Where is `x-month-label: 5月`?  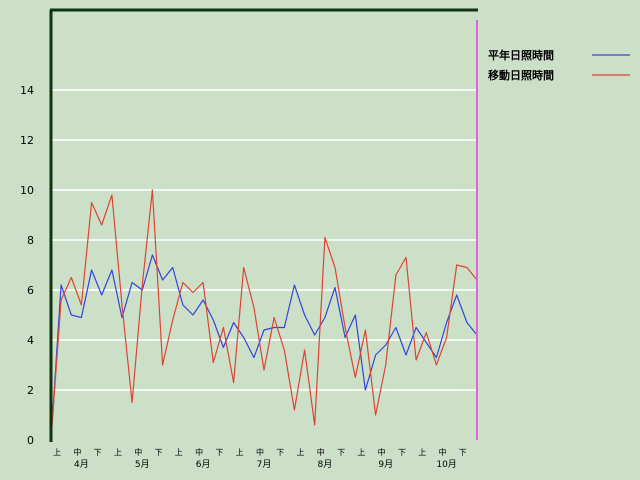
x-month-label: 5月 is located at coordinates (142, 464).